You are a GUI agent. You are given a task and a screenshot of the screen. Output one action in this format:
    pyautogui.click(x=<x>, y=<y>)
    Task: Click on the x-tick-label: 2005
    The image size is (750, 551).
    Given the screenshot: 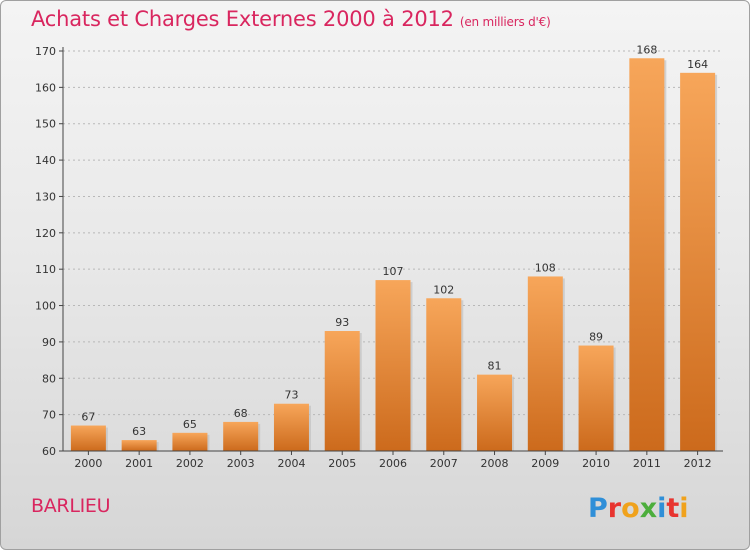 What is the action you would take?
    pyautogui.click(x=342, y=463)
    